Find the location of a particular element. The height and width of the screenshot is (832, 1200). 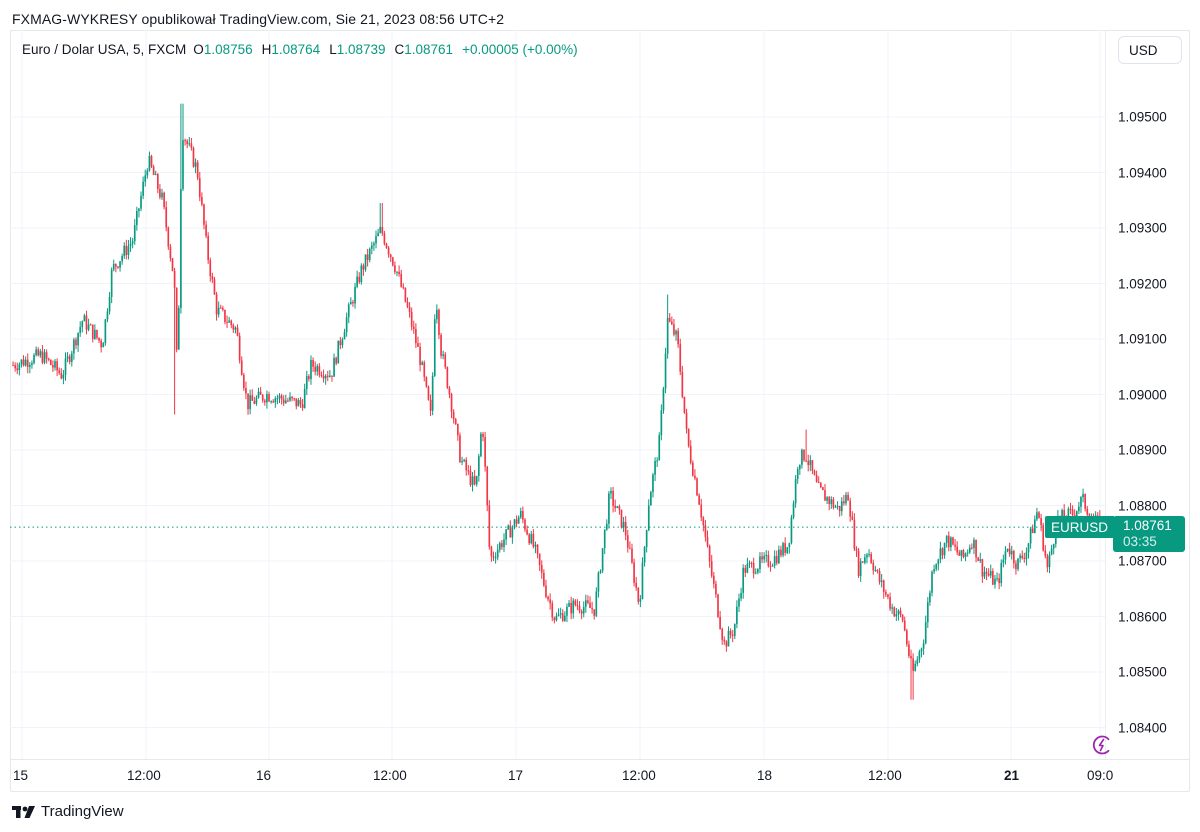

tradingview-footer: TradingView is located at coordinates (68, 811).